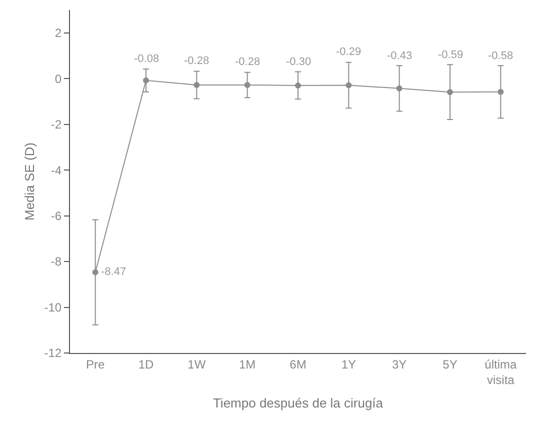  Describe the element at coordinates (247, 364) in the screenshot. I see `x-tick-label: 1M` at that location.